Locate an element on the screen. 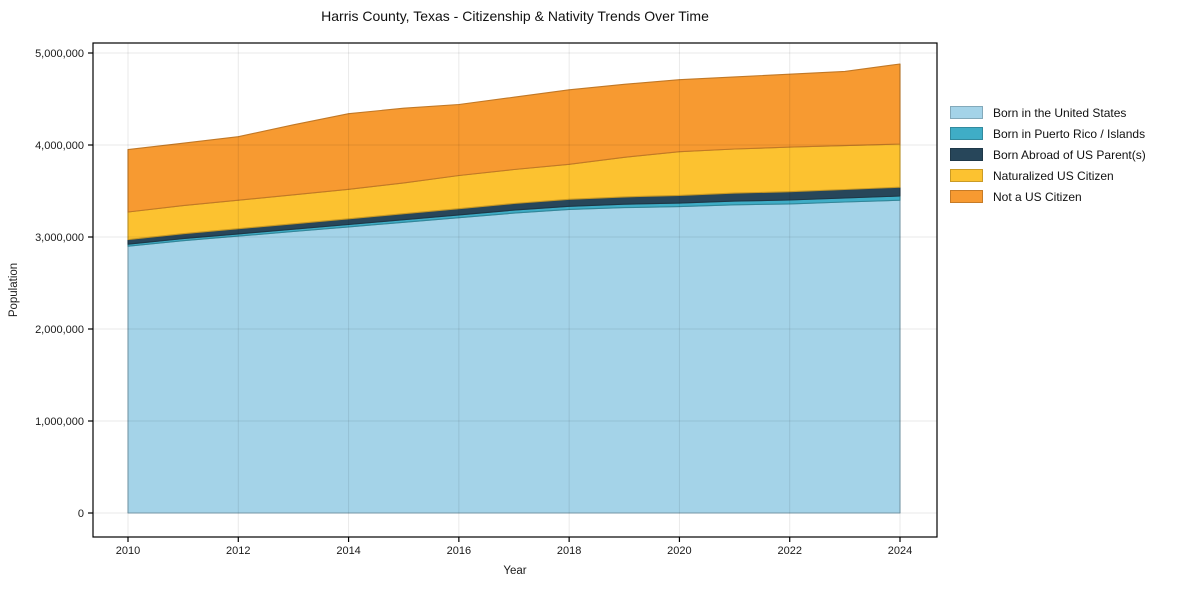 Image resolution: width=1189 pixels, height=590 pixels. legend-item-naturalized-us-citizen: Naturalized US Citizen is located at coordinates (1048, 175).